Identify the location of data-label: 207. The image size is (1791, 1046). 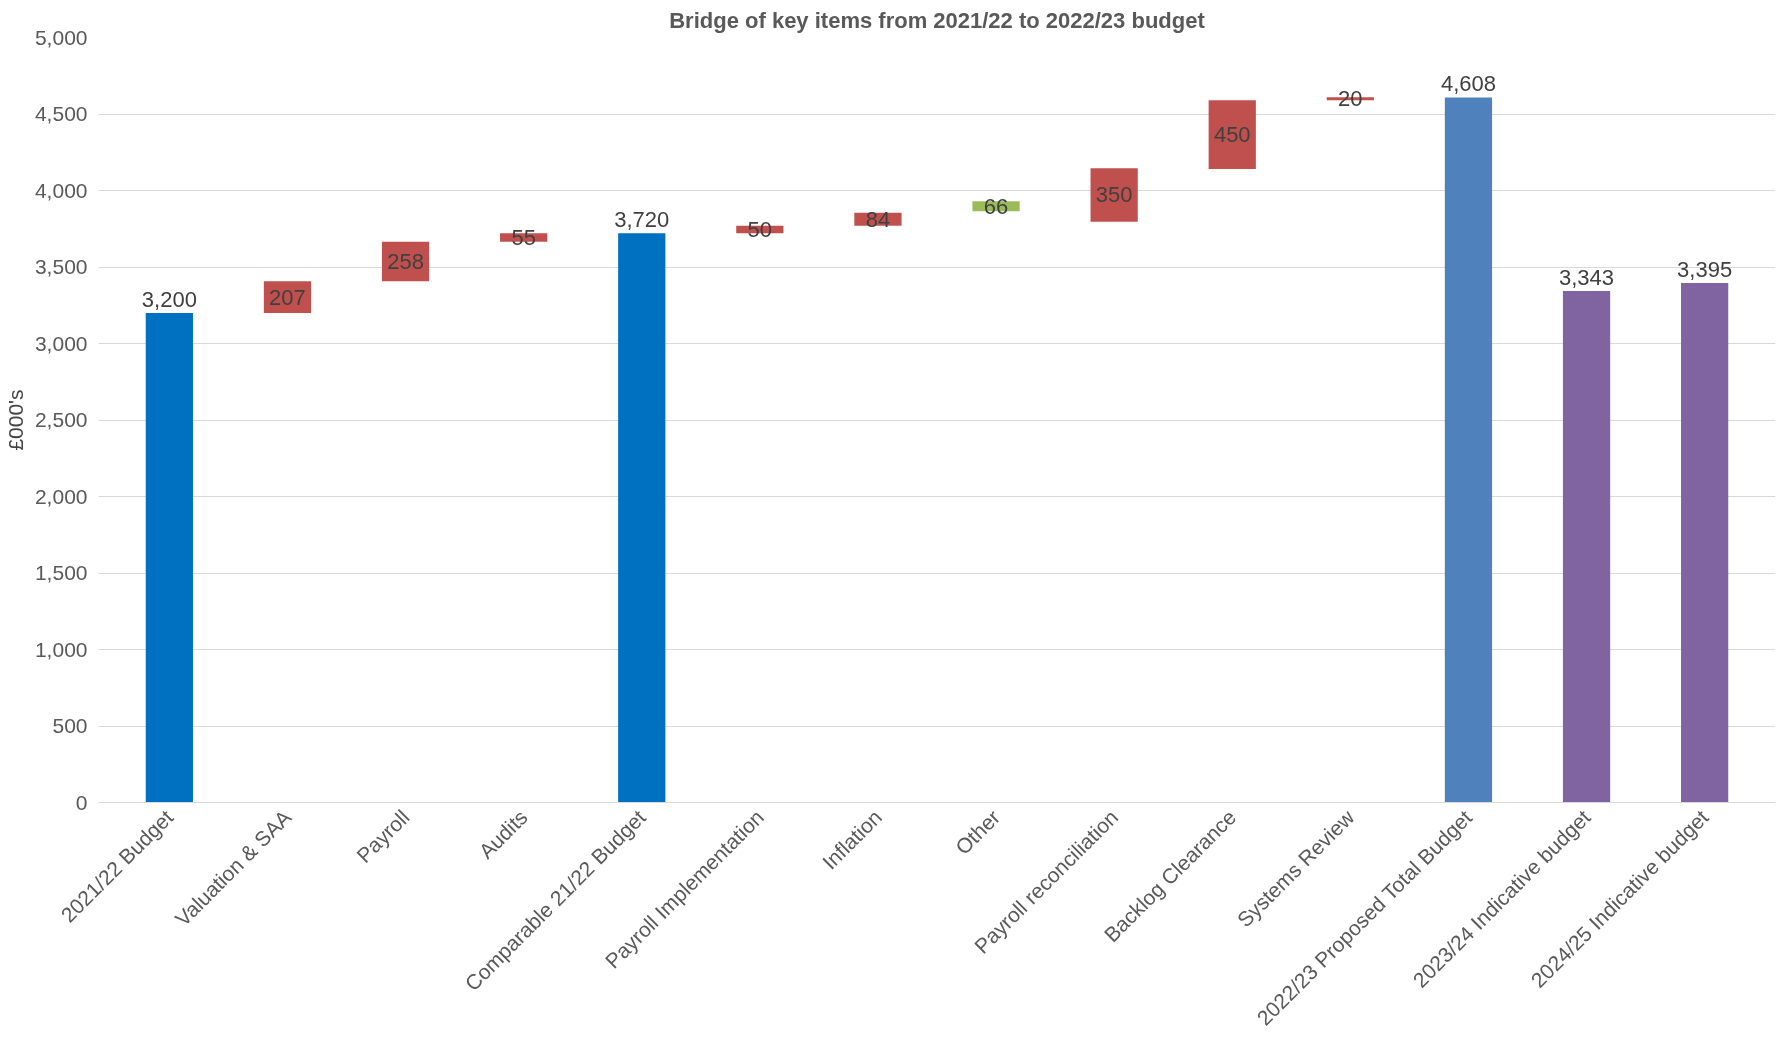
(287, 297).